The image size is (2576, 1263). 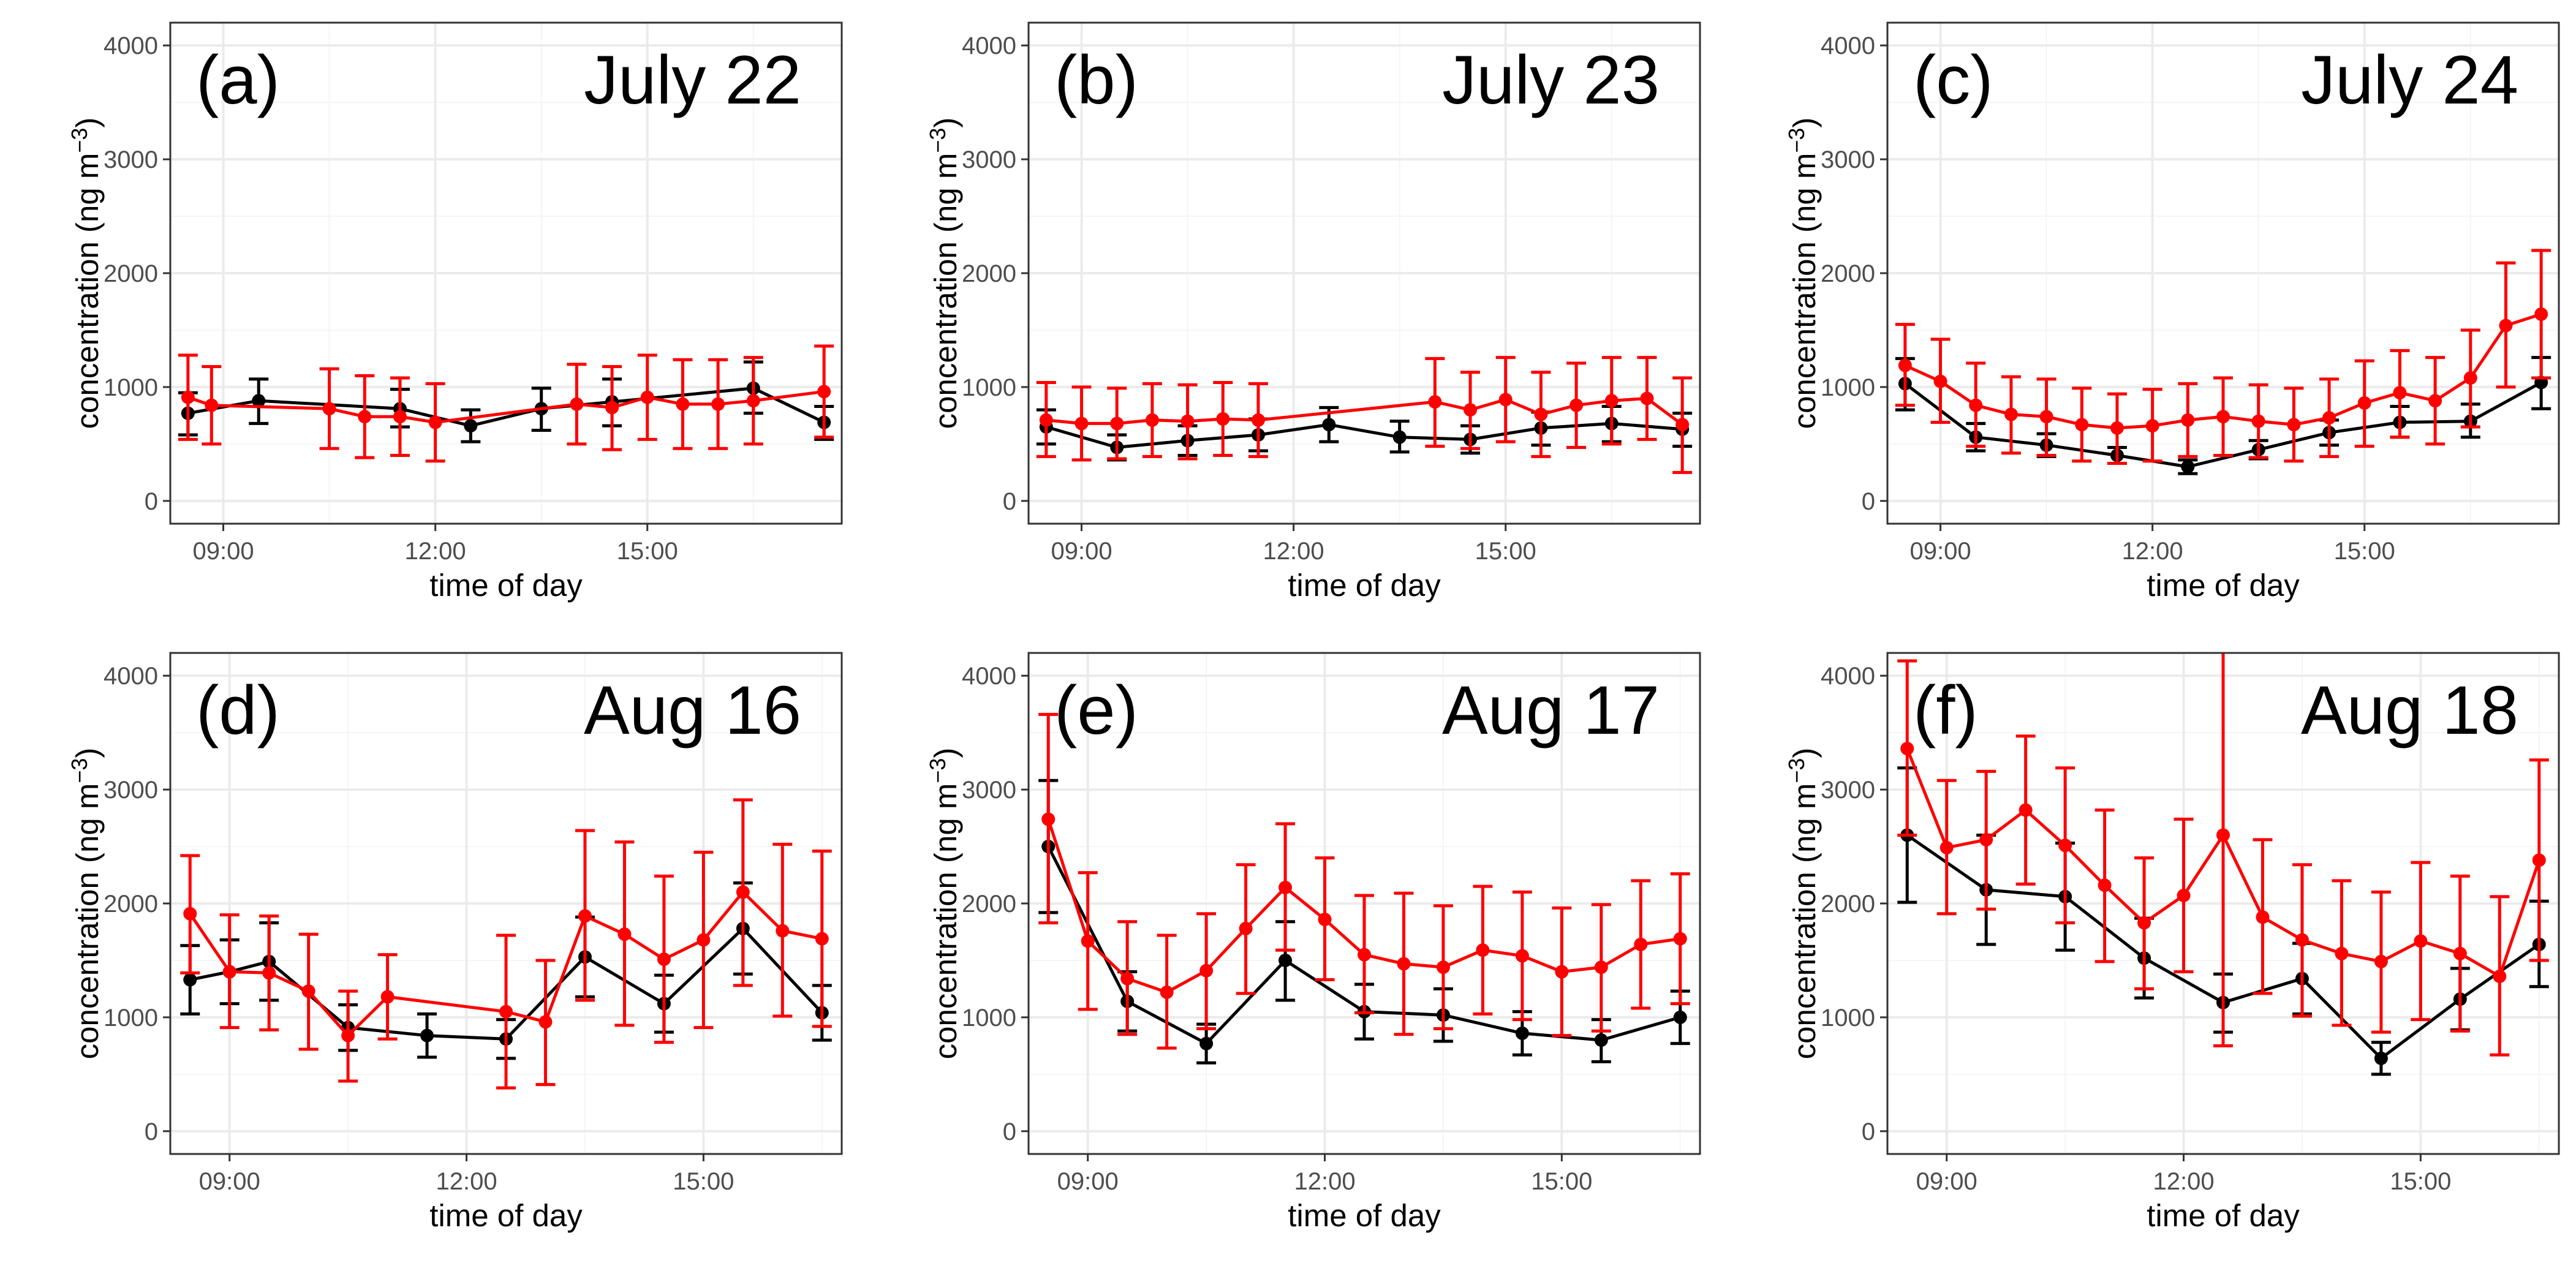 I want to click on panel-title: July 23, so click(x=1551, y=80).